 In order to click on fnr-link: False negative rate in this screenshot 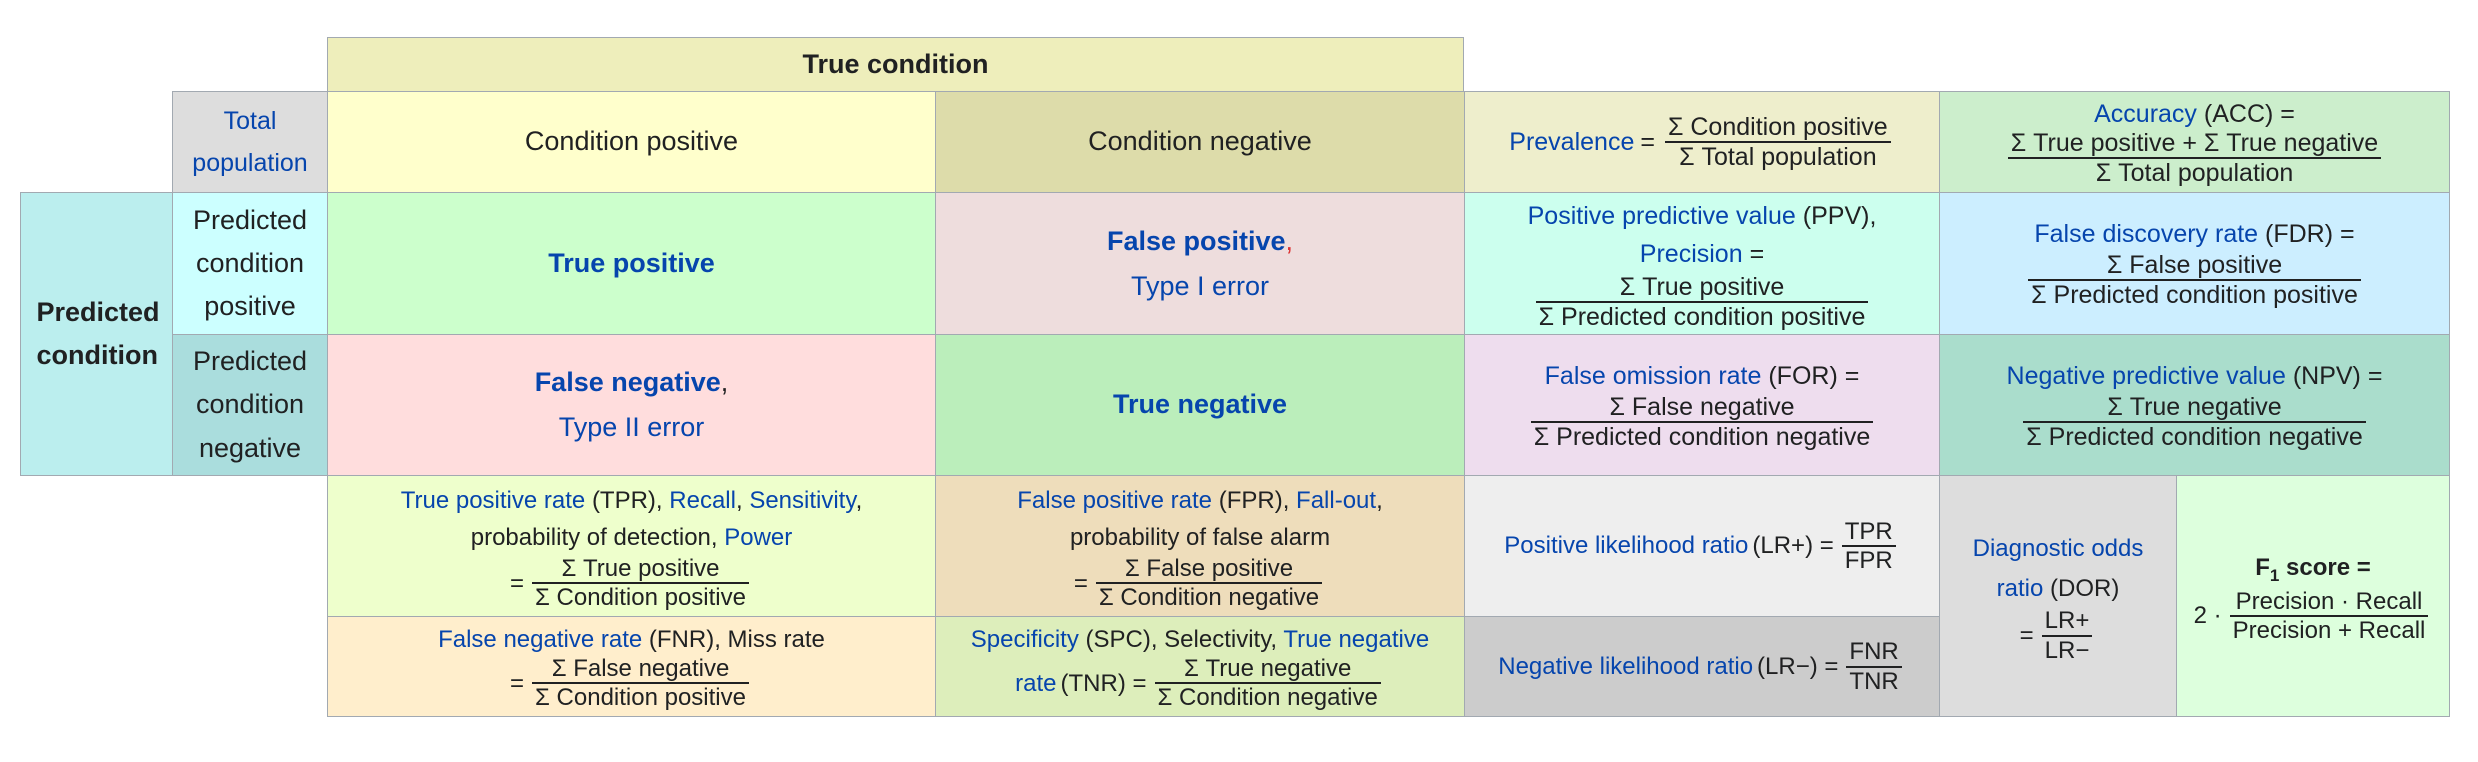, I will do `click(540, 639)`.